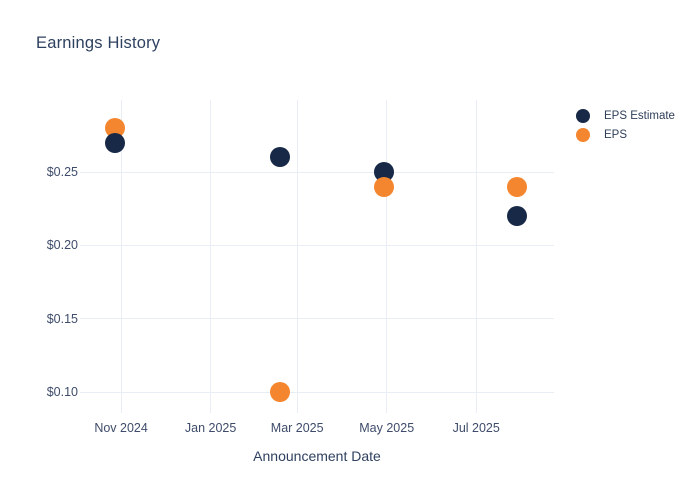 This screenshot has width=700, height=500. Describe the element at coordinates (121, 428) in the screenshot. I see `x-tick-label: Nov 2024` at that location.